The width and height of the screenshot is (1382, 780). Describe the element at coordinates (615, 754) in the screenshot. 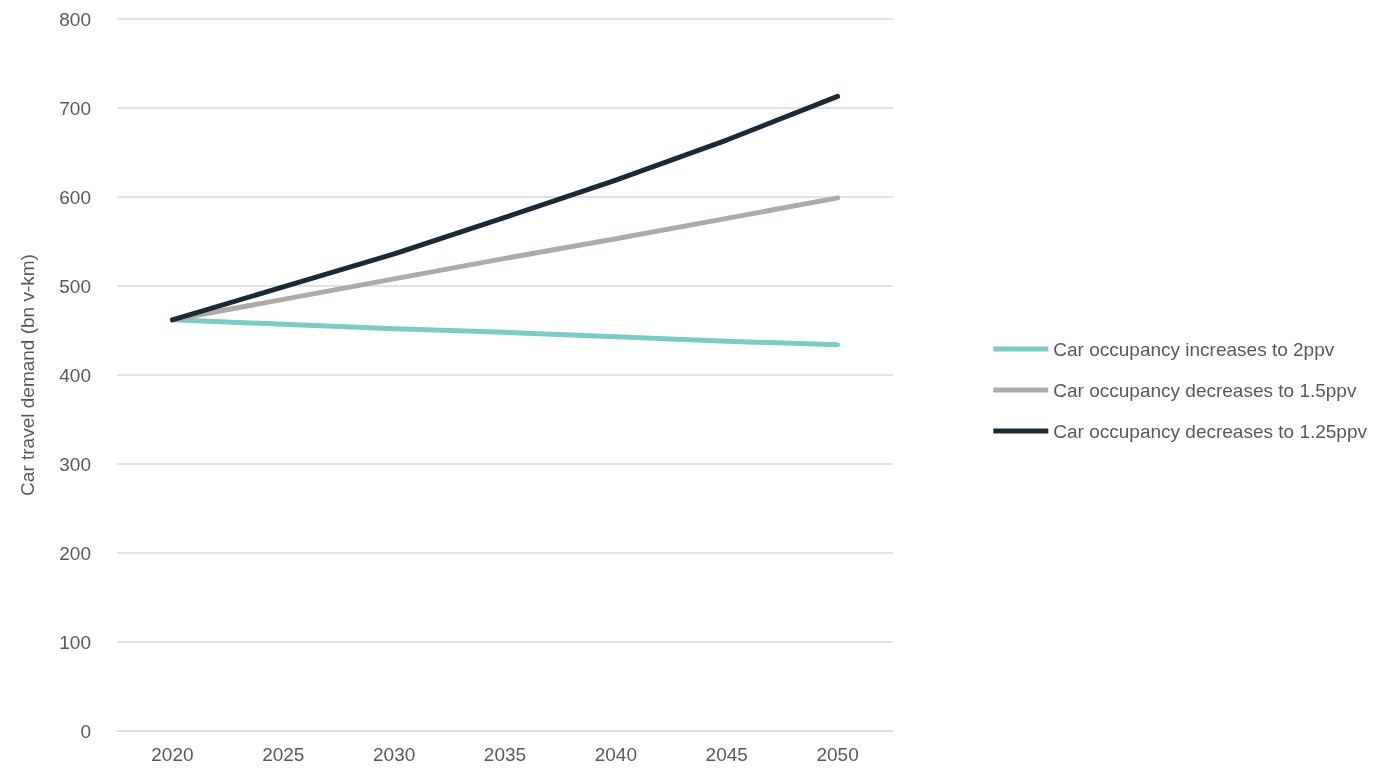

I see `x-tick-label: 2040` at that location.